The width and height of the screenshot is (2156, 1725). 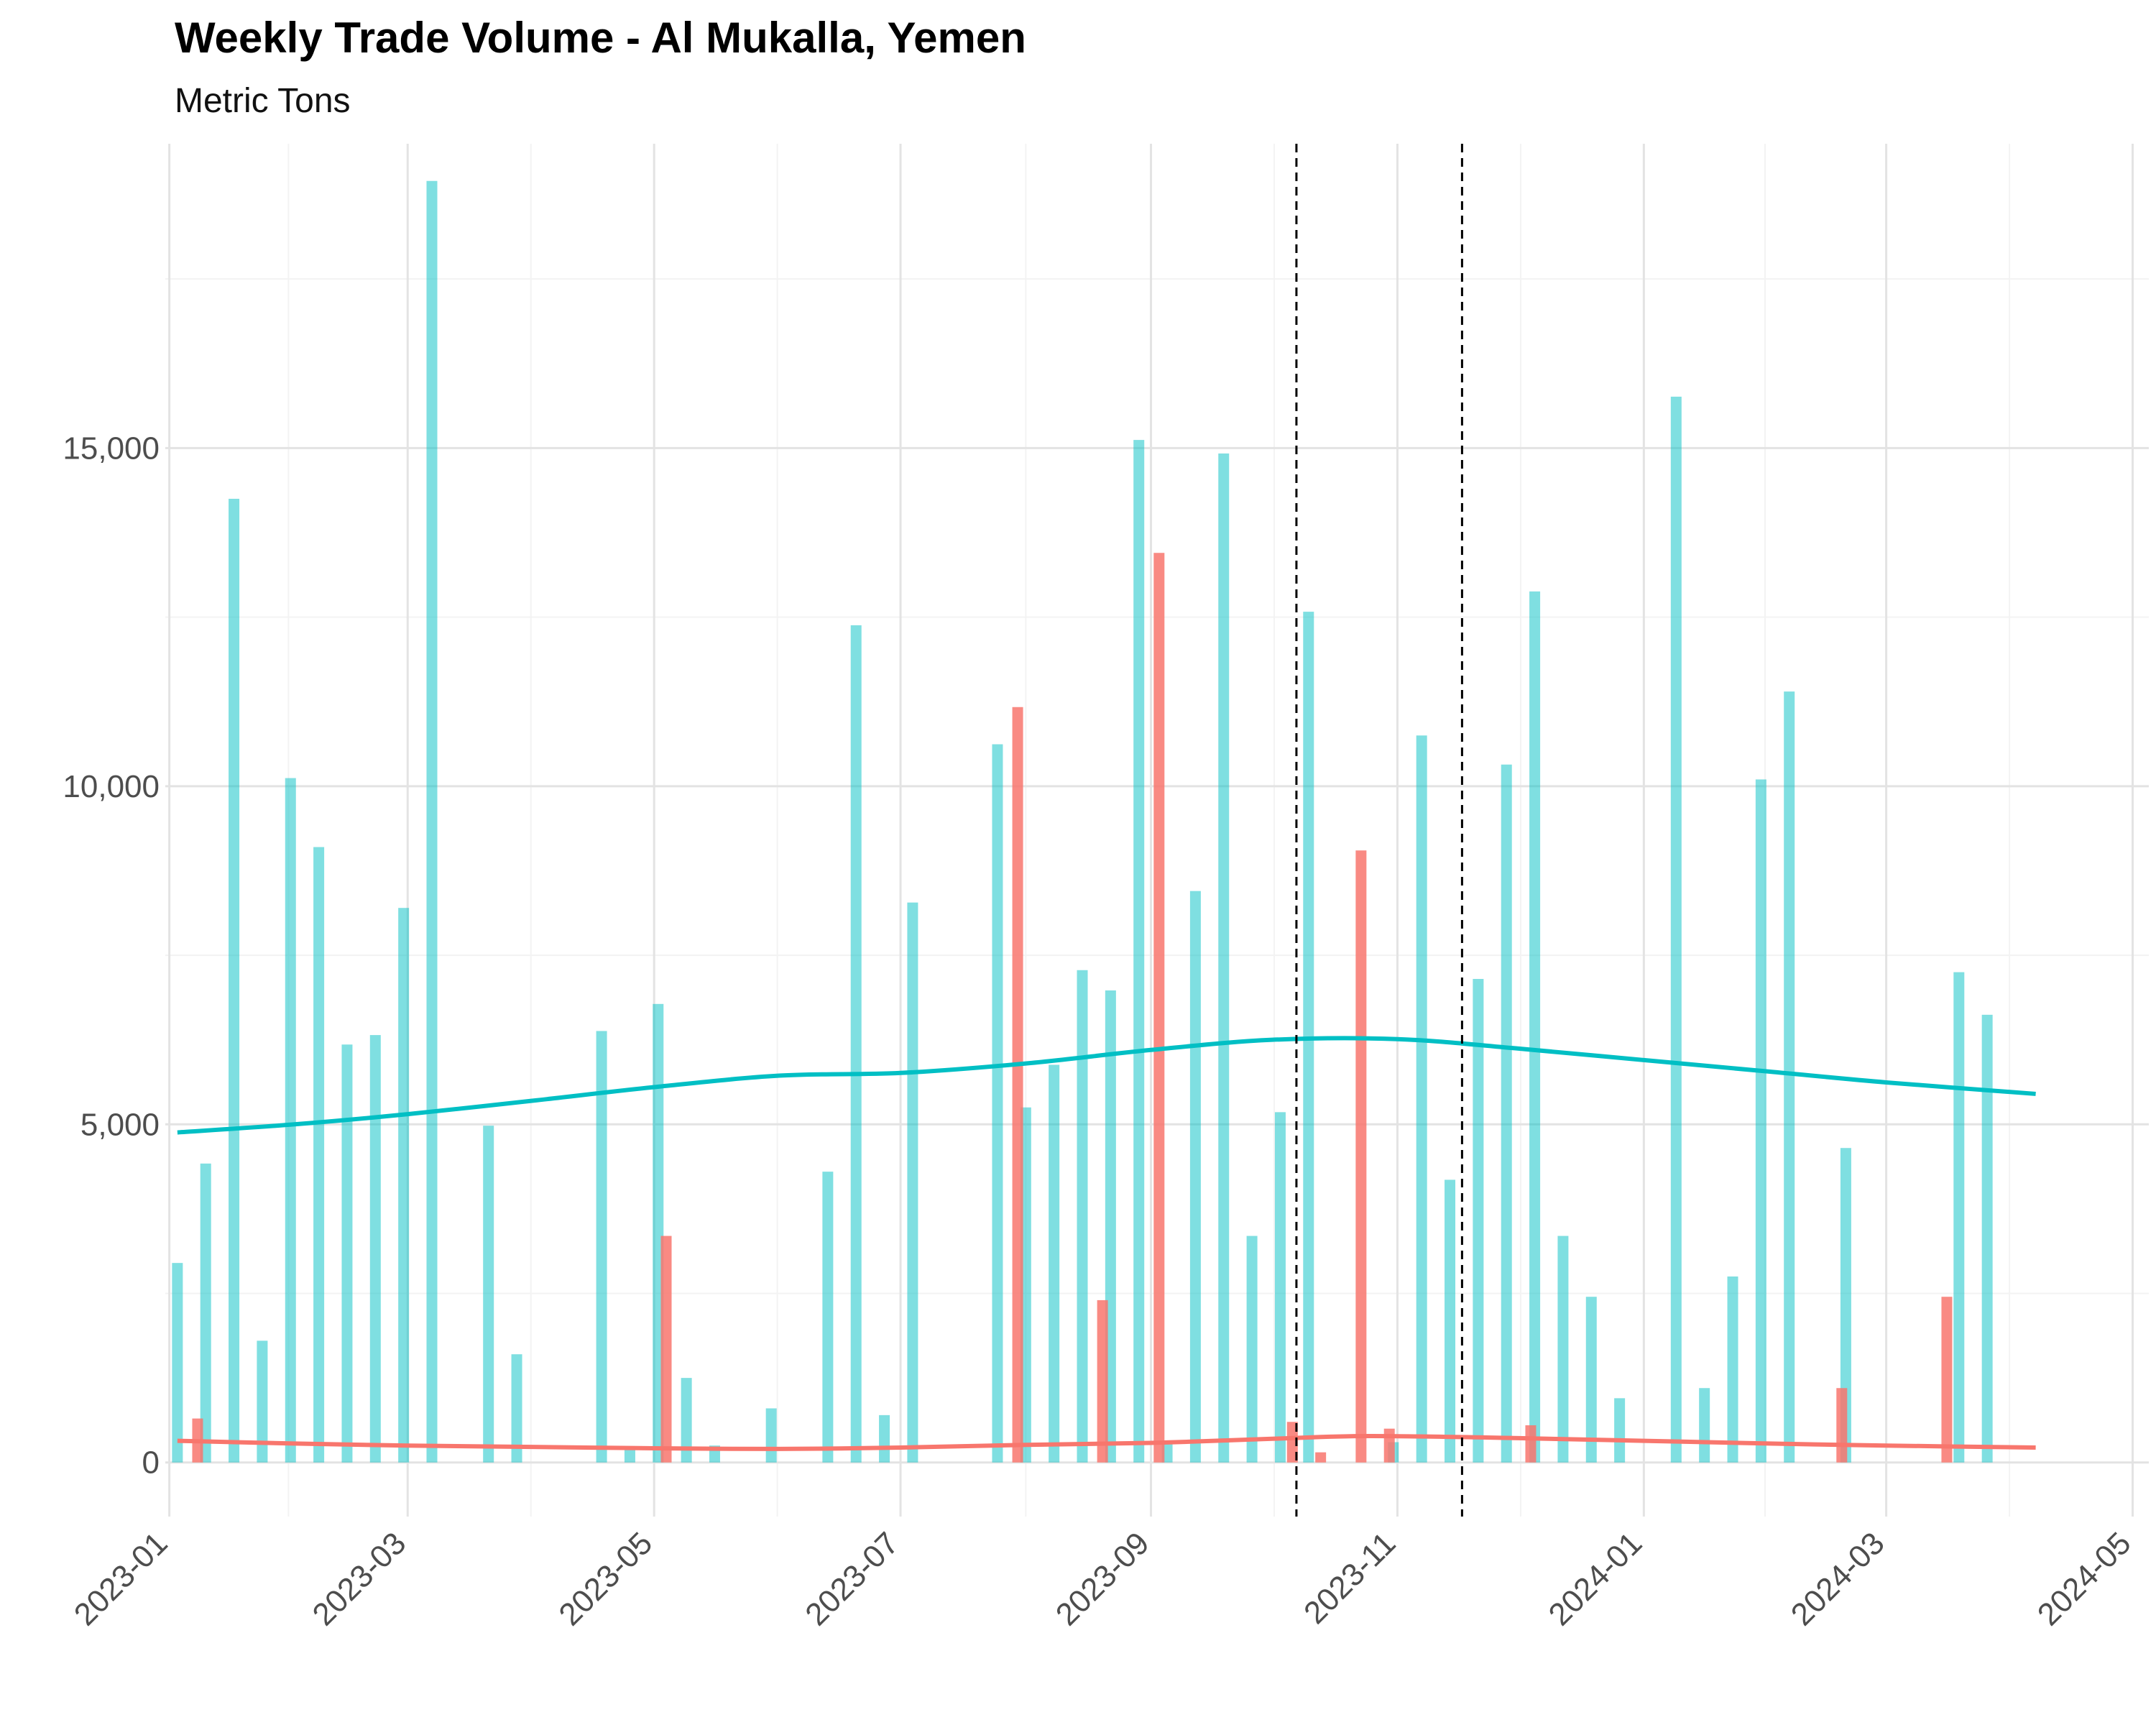 What do you see at coordinates (1350, 1578) in the screenshot?
I see `x-tick-label: 2023-11` at bounding box center [1350, 1578].